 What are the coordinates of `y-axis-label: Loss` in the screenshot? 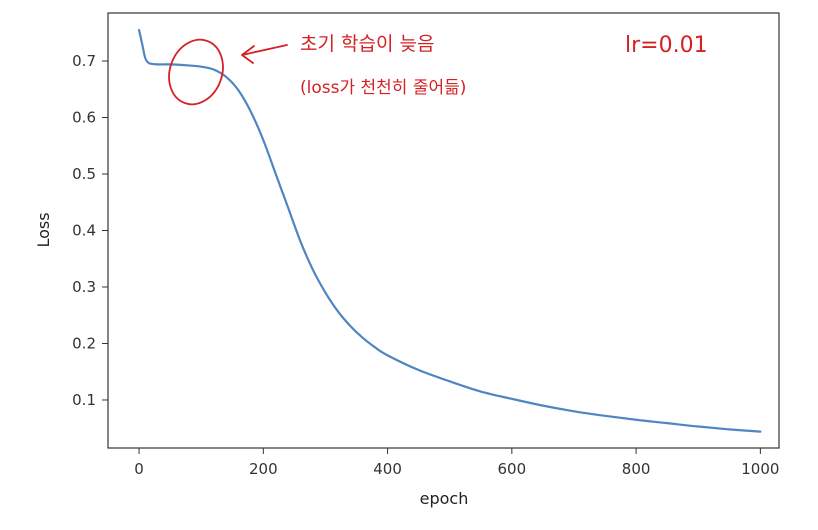 It's located at (43, 229).